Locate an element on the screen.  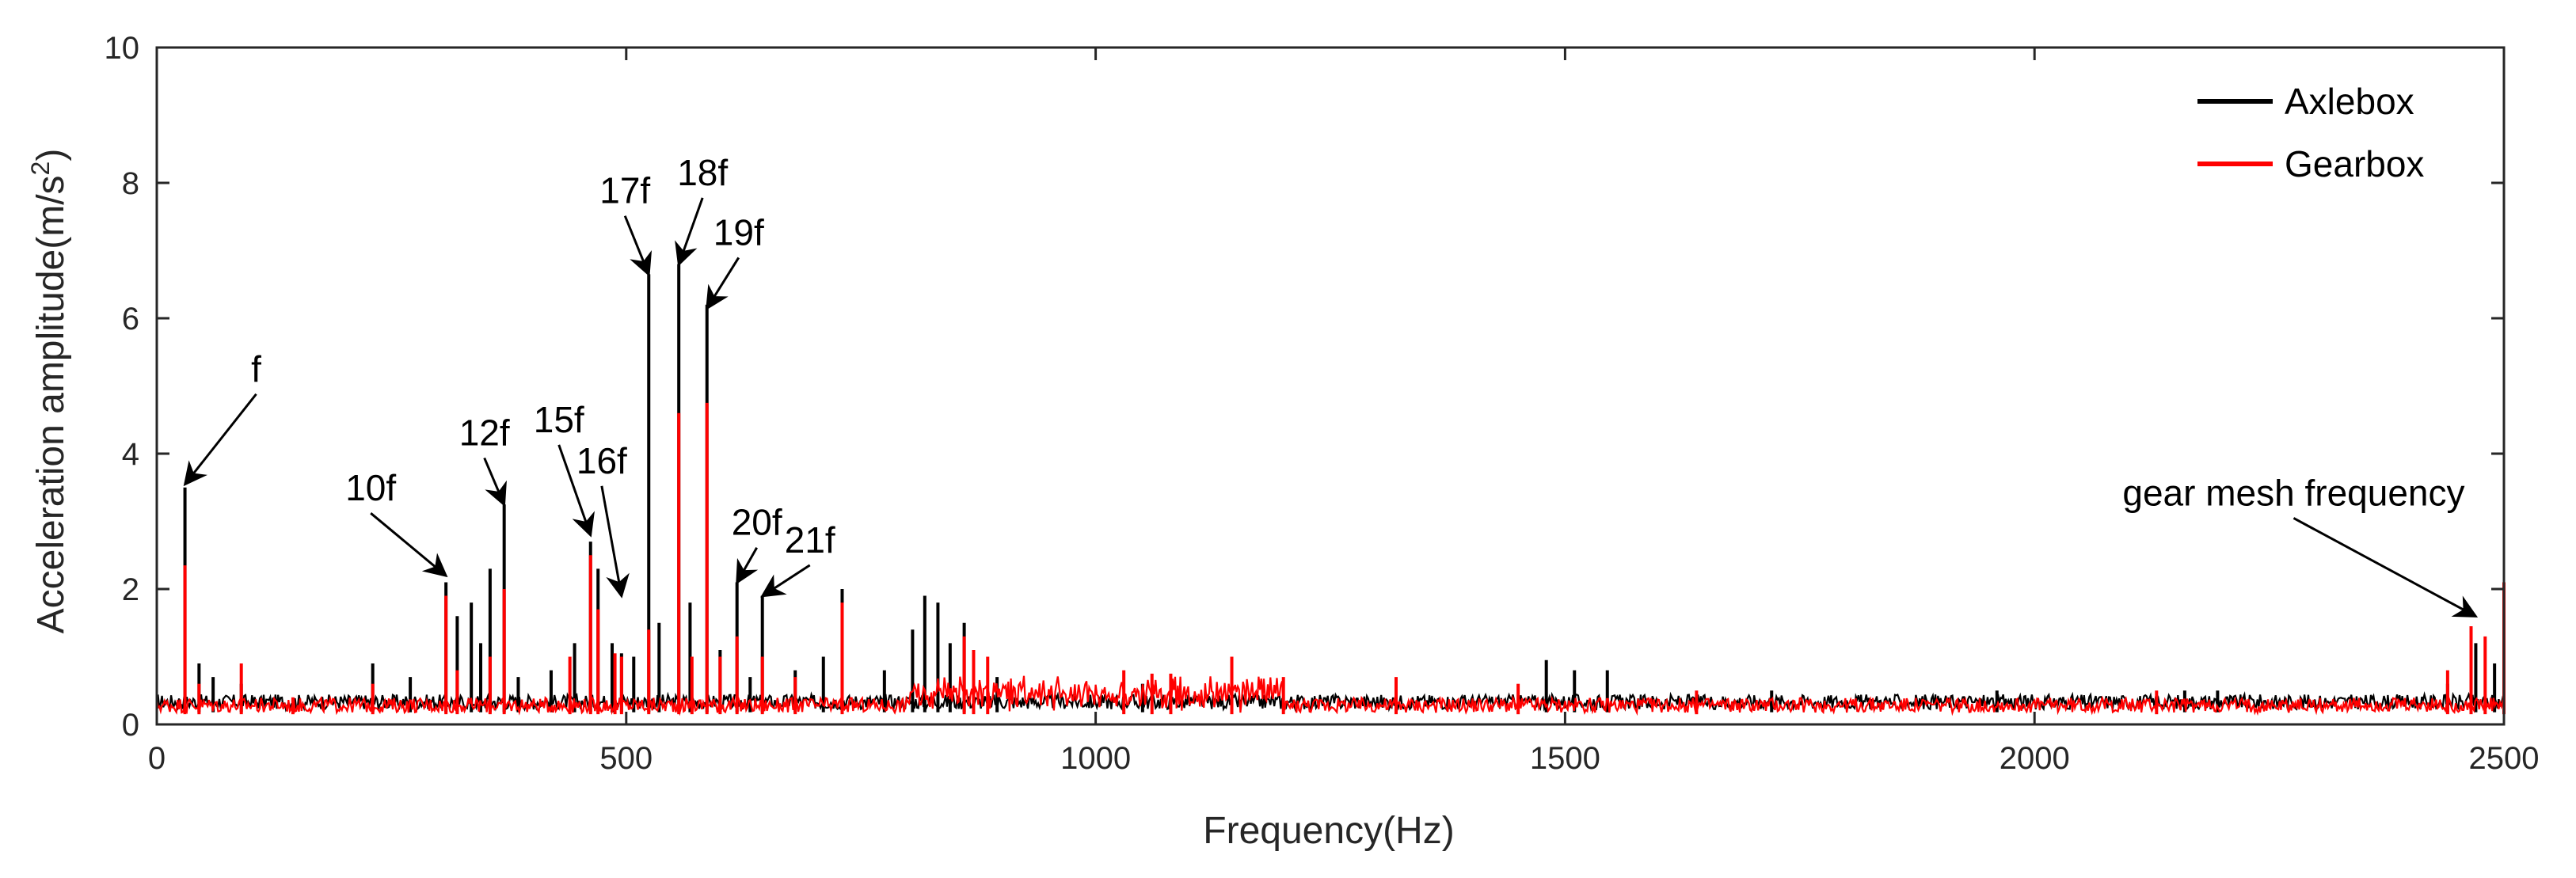
x-tick-label-0: 0 is located at coordinates (157, 758).